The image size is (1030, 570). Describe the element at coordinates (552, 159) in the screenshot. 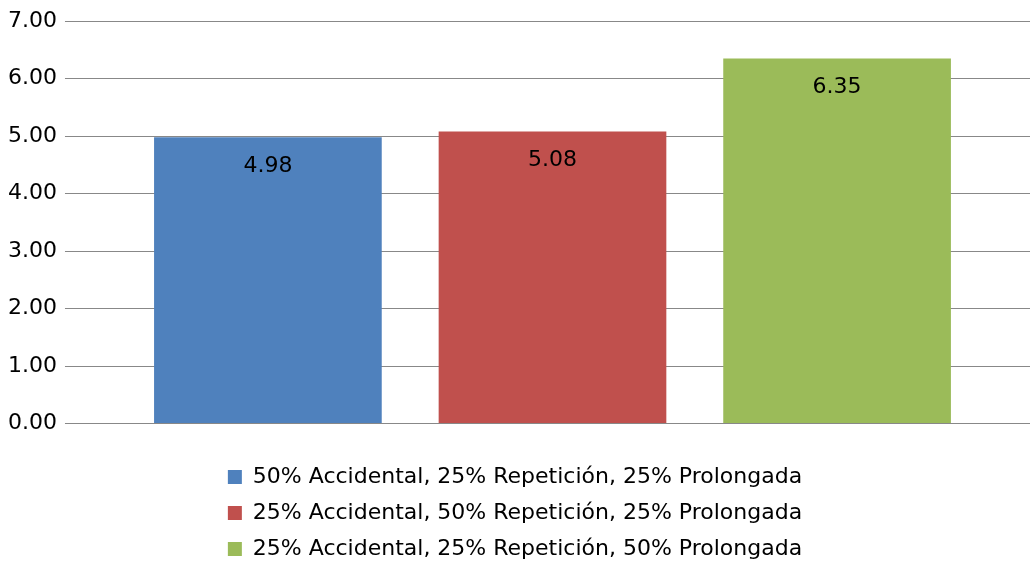

I see `data-label: 5.08` at that location.